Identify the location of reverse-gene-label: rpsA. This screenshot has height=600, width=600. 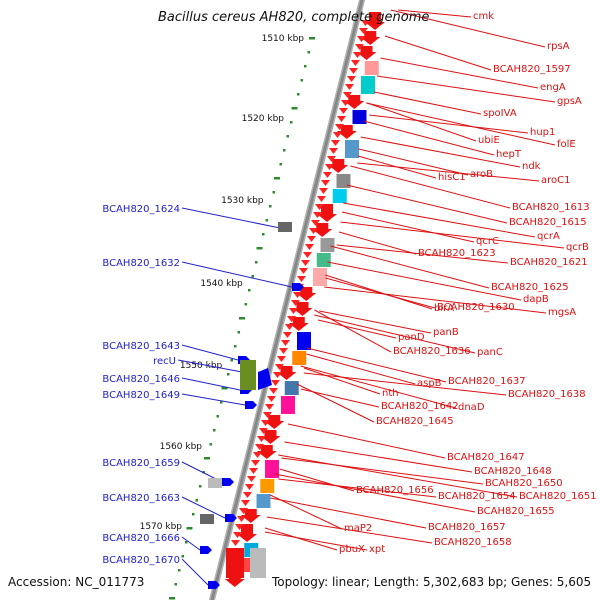
(558, 46).